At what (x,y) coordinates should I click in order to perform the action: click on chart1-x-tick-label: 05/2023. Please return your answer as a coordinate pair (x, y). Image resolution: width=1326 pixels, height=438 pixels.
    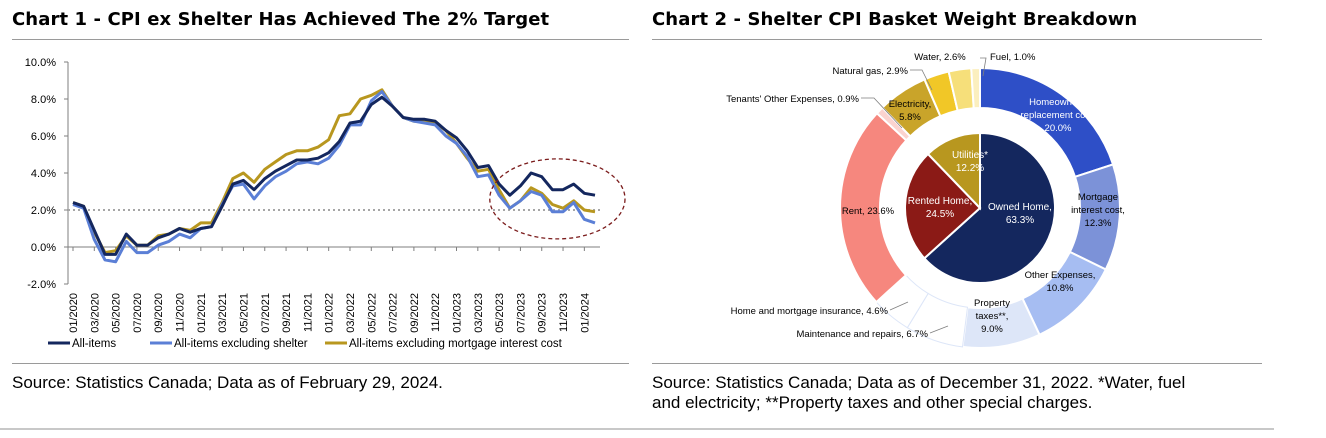
    Looking at the image, I should click on (500, 313).